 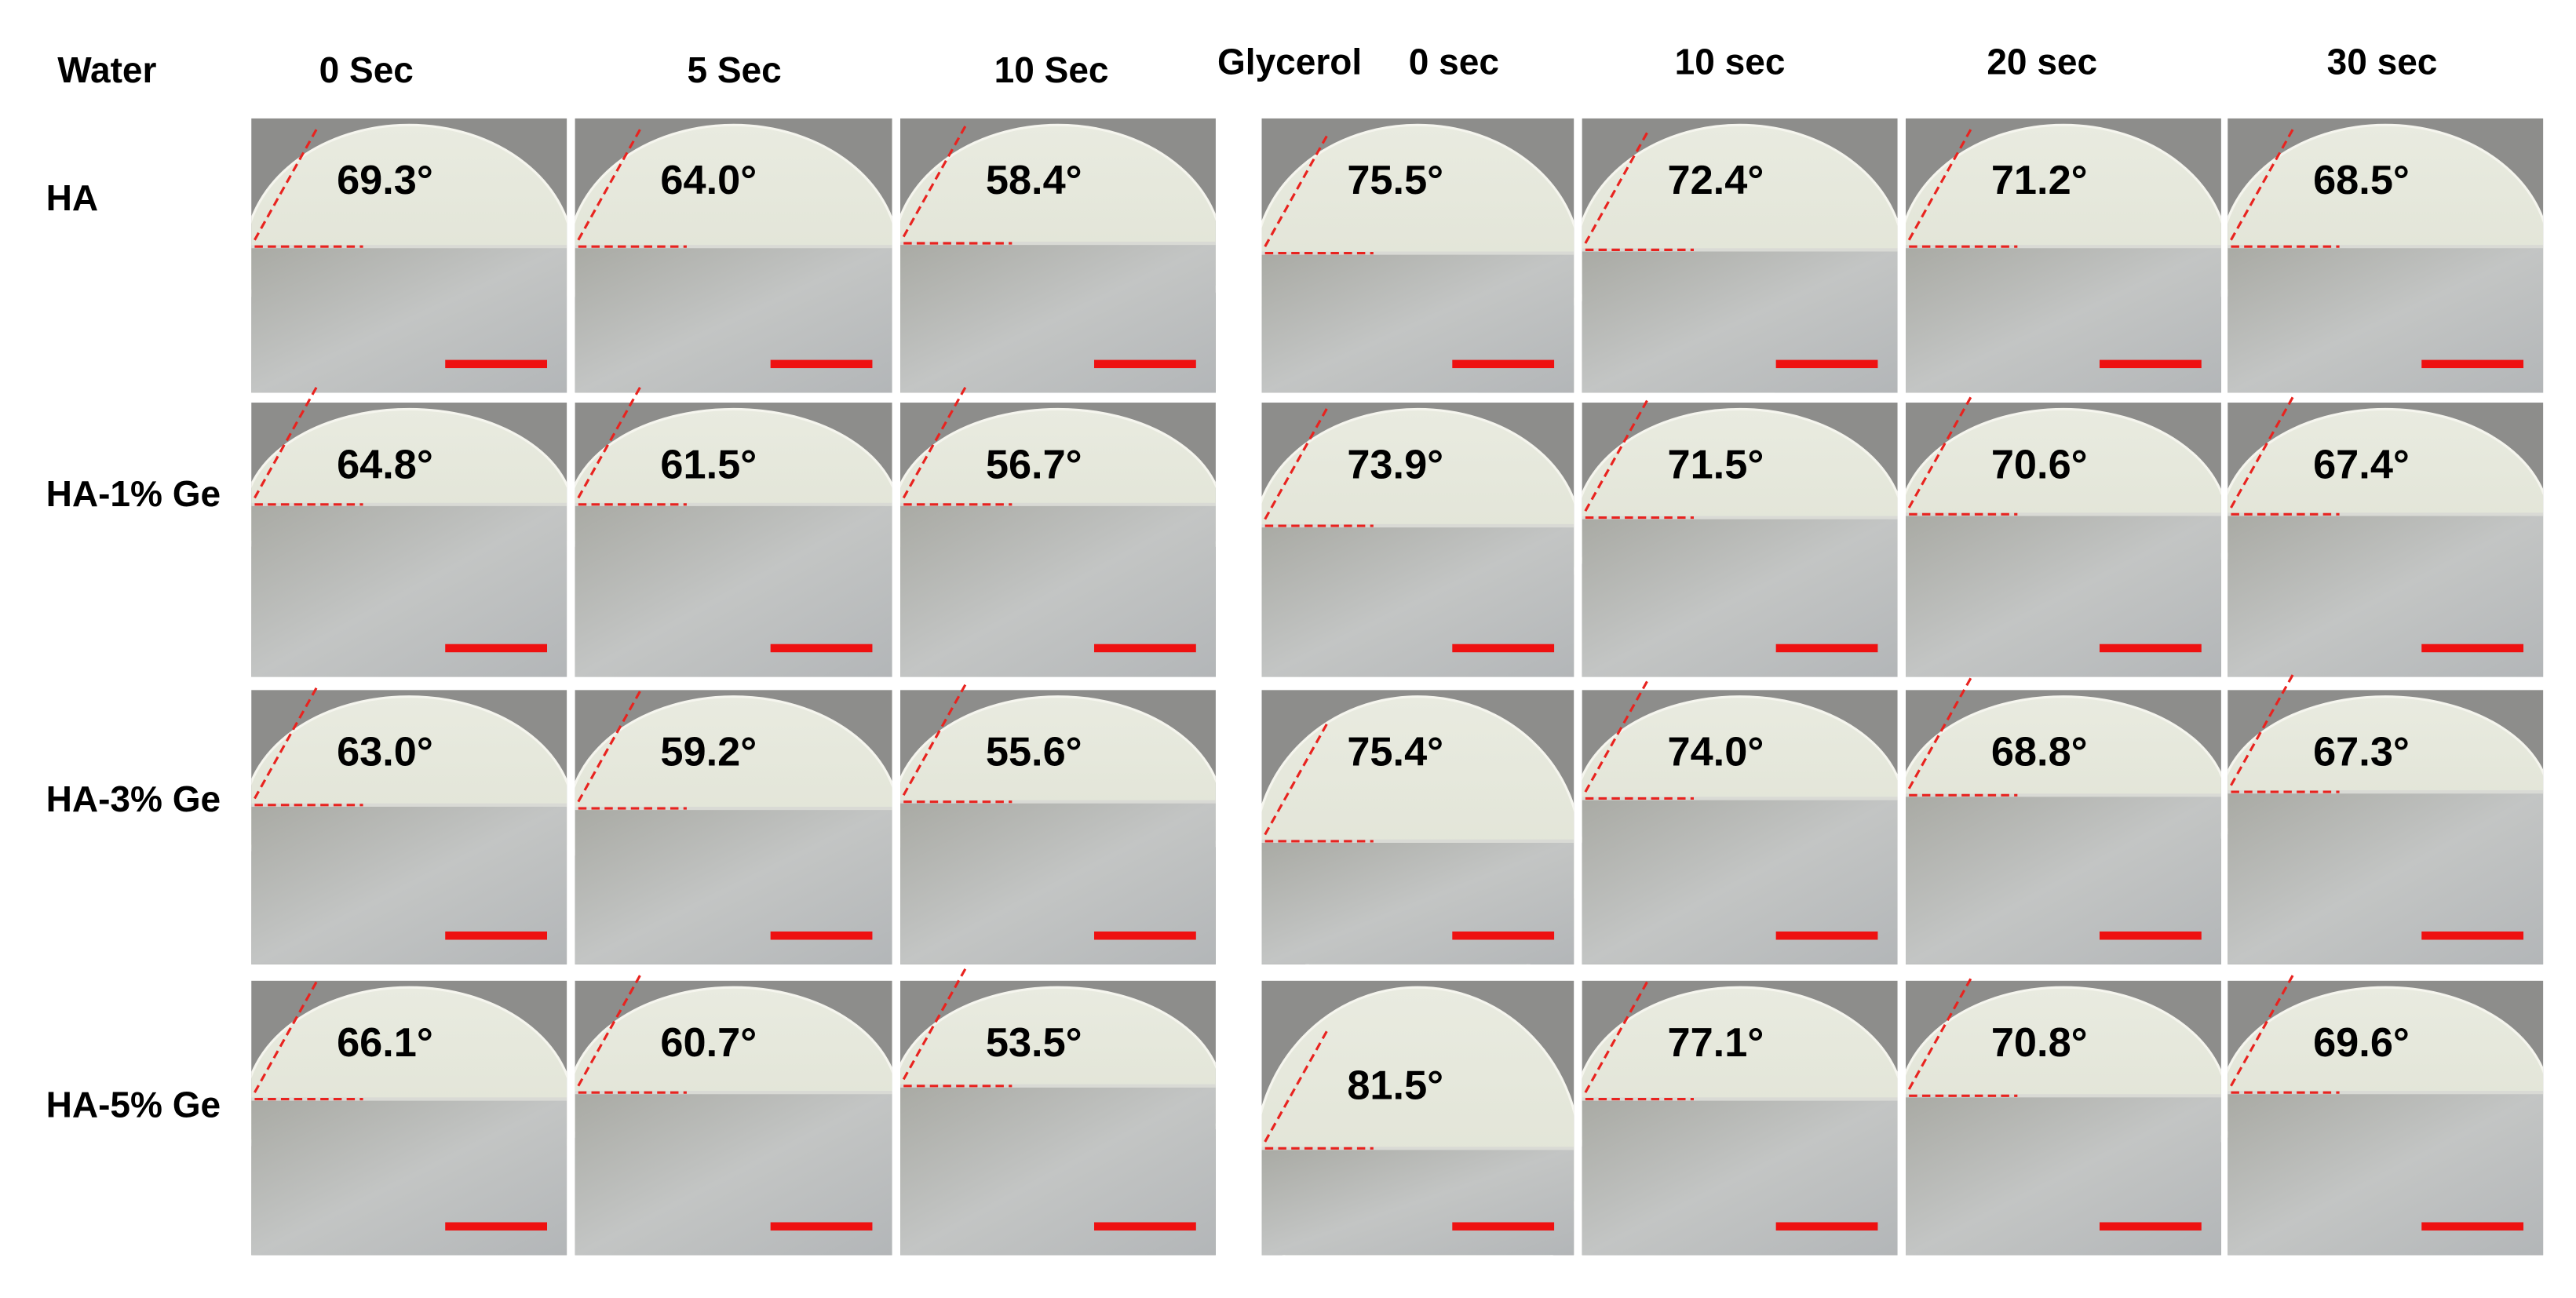 I want to click on droplet-photo: 73.9°, so click(x=1417, y=540).